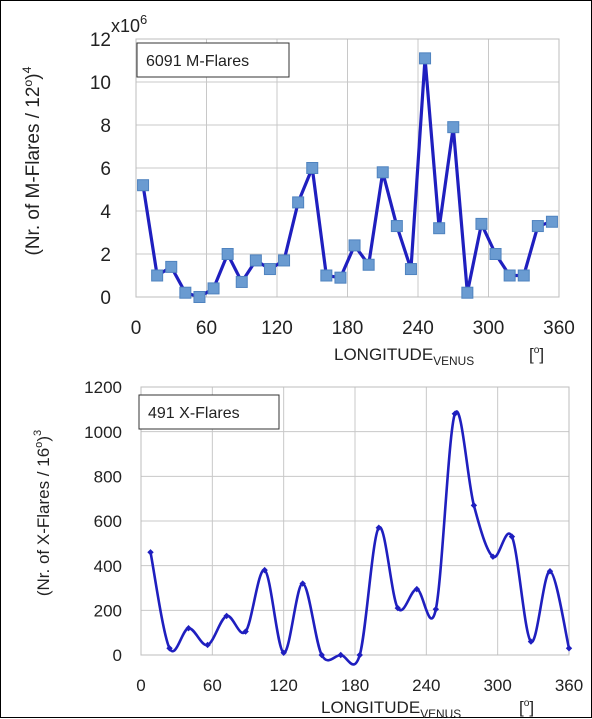  Describe the element at coordinates (537, 350) in the screenshot. I see `x-axis-unit-degree: o` at that location.